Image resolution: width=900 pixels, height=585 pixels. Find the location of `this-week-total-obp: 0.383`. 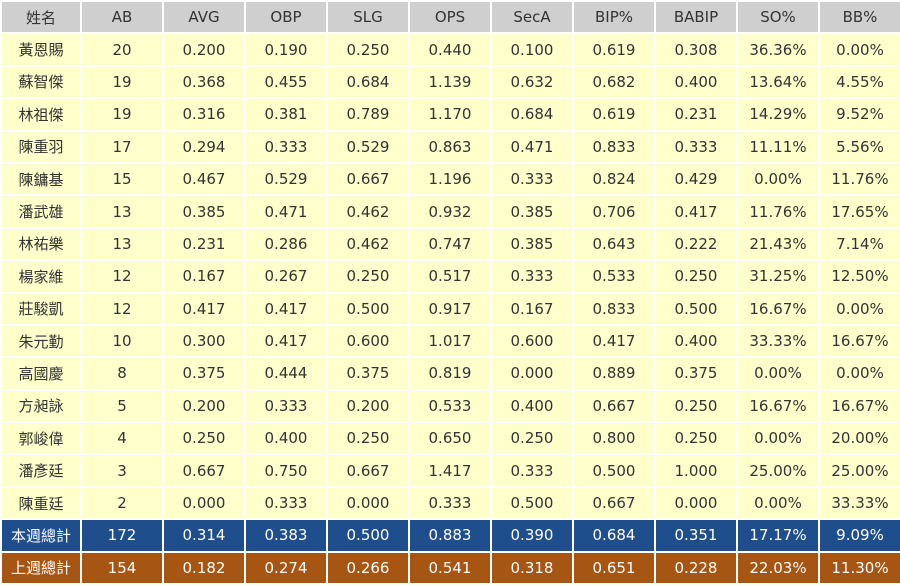

this-week-total-obp: 0.383 is located at coordinates (286, 535).